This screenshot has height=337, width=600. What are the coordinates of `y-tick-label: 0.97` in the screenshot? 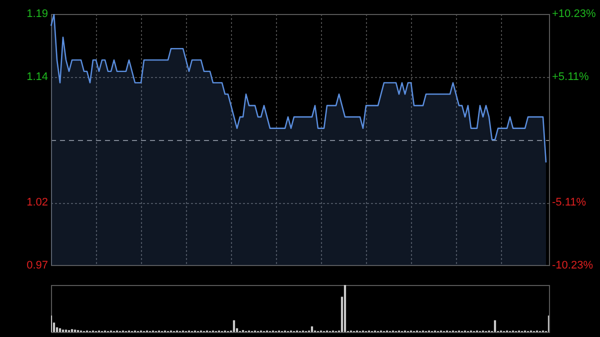 It's located at (37, 265).